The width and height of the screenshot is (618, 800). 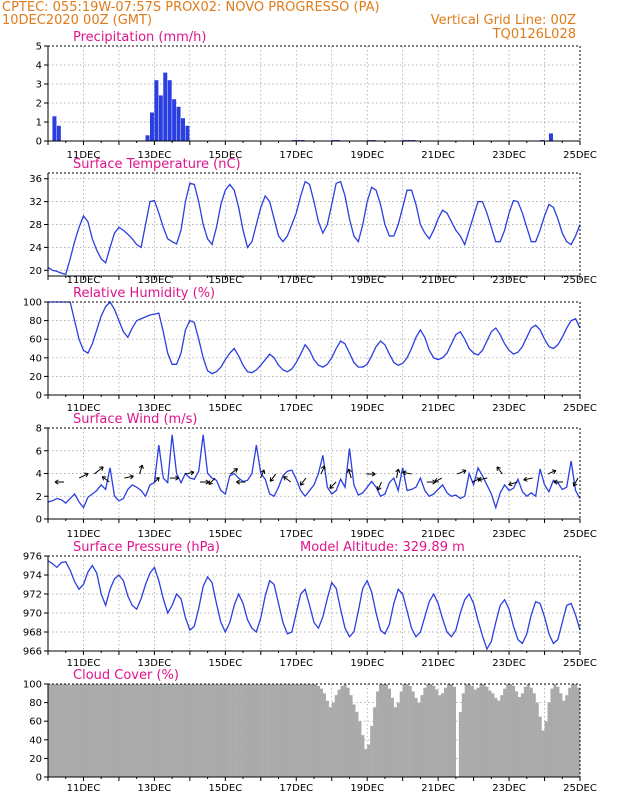 What do you see at coordinates (144, 293) in the screenshot?
I see `panel-title: Relative Humidity (%)` at bounding box center [144, 293].